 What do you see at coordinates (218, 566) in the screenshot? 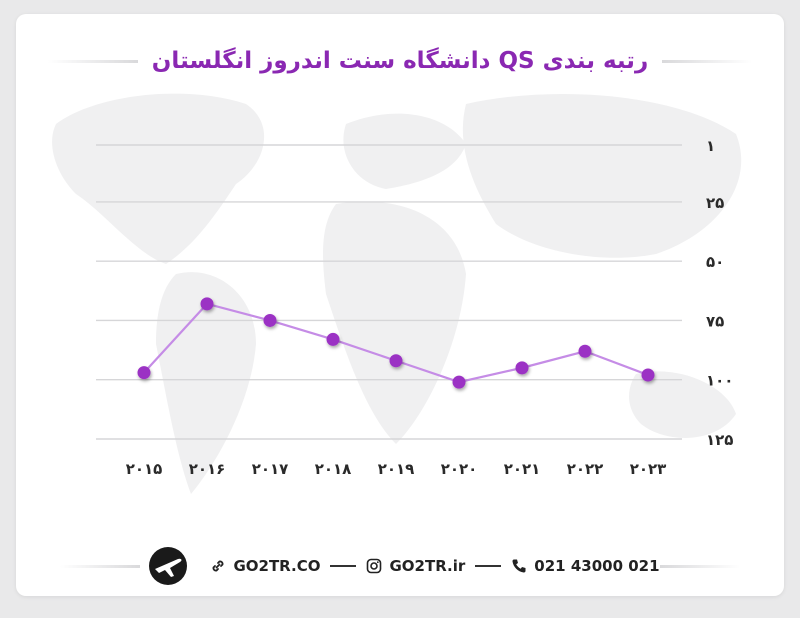
I see `link-icon` at bounding box center [218, 566].